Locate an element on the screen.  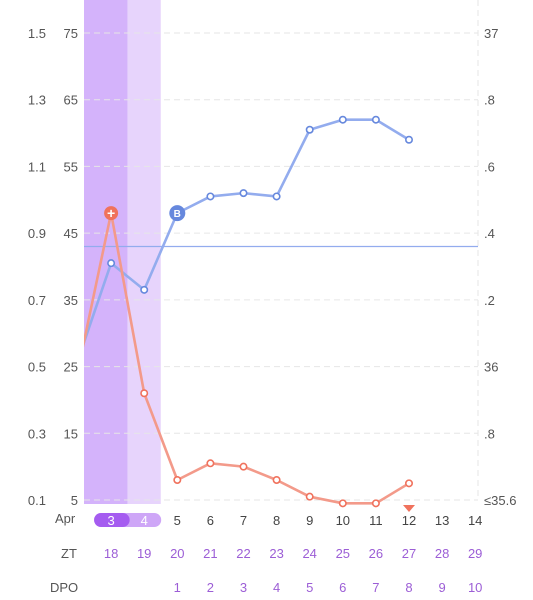
zt-value: 27 is located at coordinates (409, 553).